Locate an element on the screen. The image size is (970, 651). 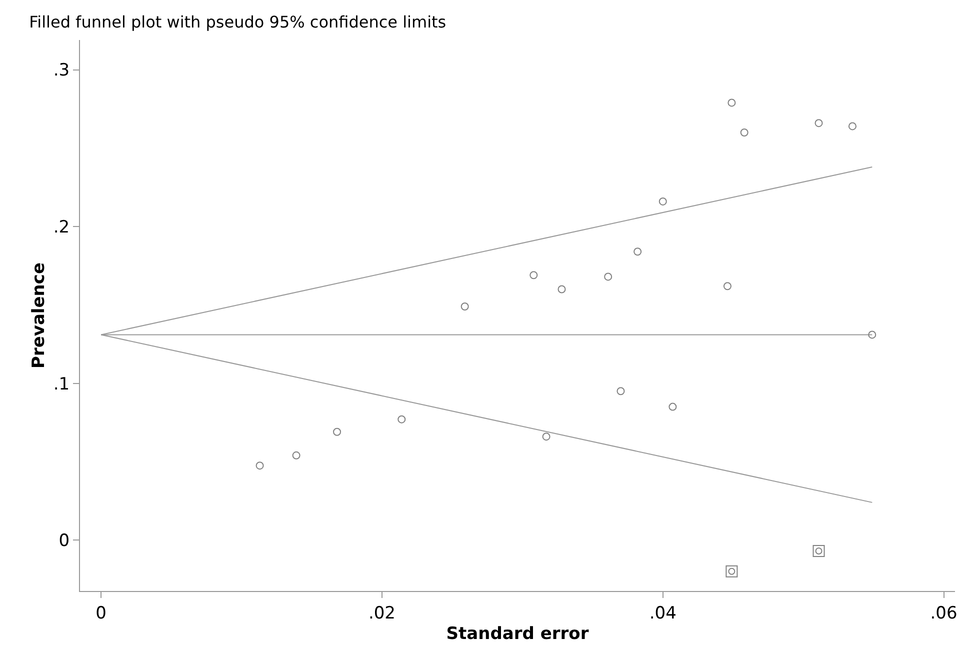
y-tick-label: .3 is located at coordinates (61, 70).